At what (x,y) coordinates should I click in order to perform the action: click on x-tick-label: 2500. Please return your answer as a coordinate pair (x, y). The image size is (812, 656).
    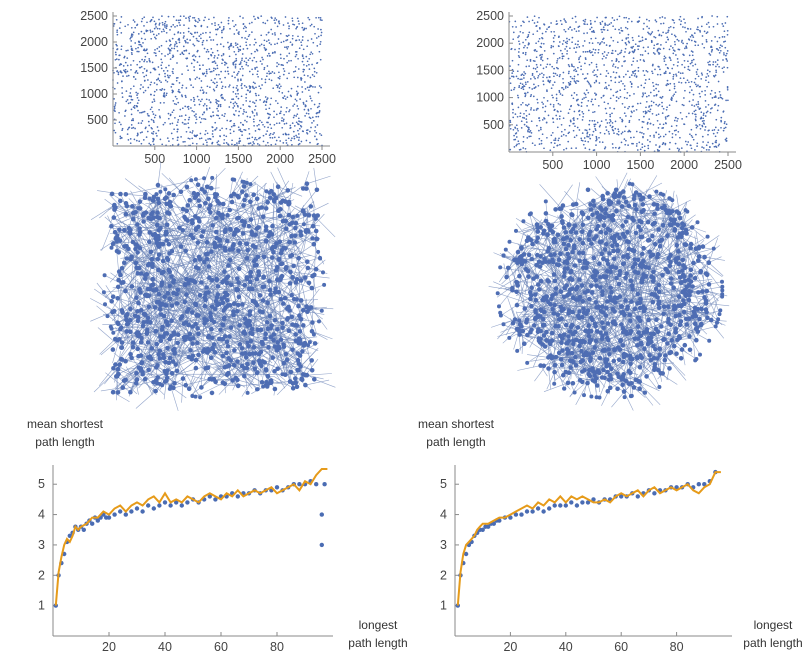
    Looking at the image, I should click on (728, 165).